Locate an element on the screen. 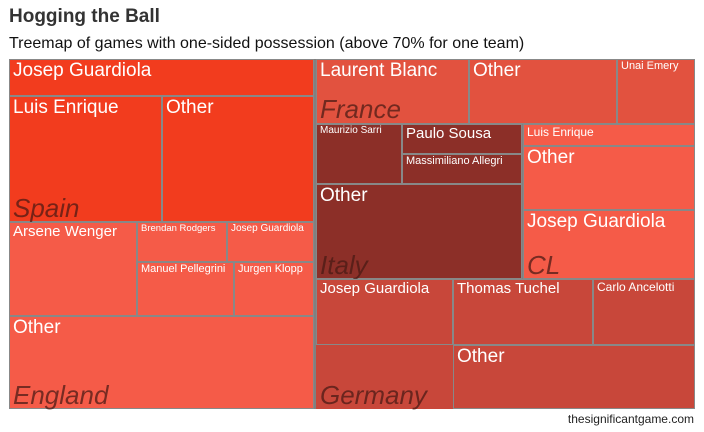 This screenshot has height=432, width=704. treemap-cell-label: Manuel Pellegrini is located at coordinates (183, 269).